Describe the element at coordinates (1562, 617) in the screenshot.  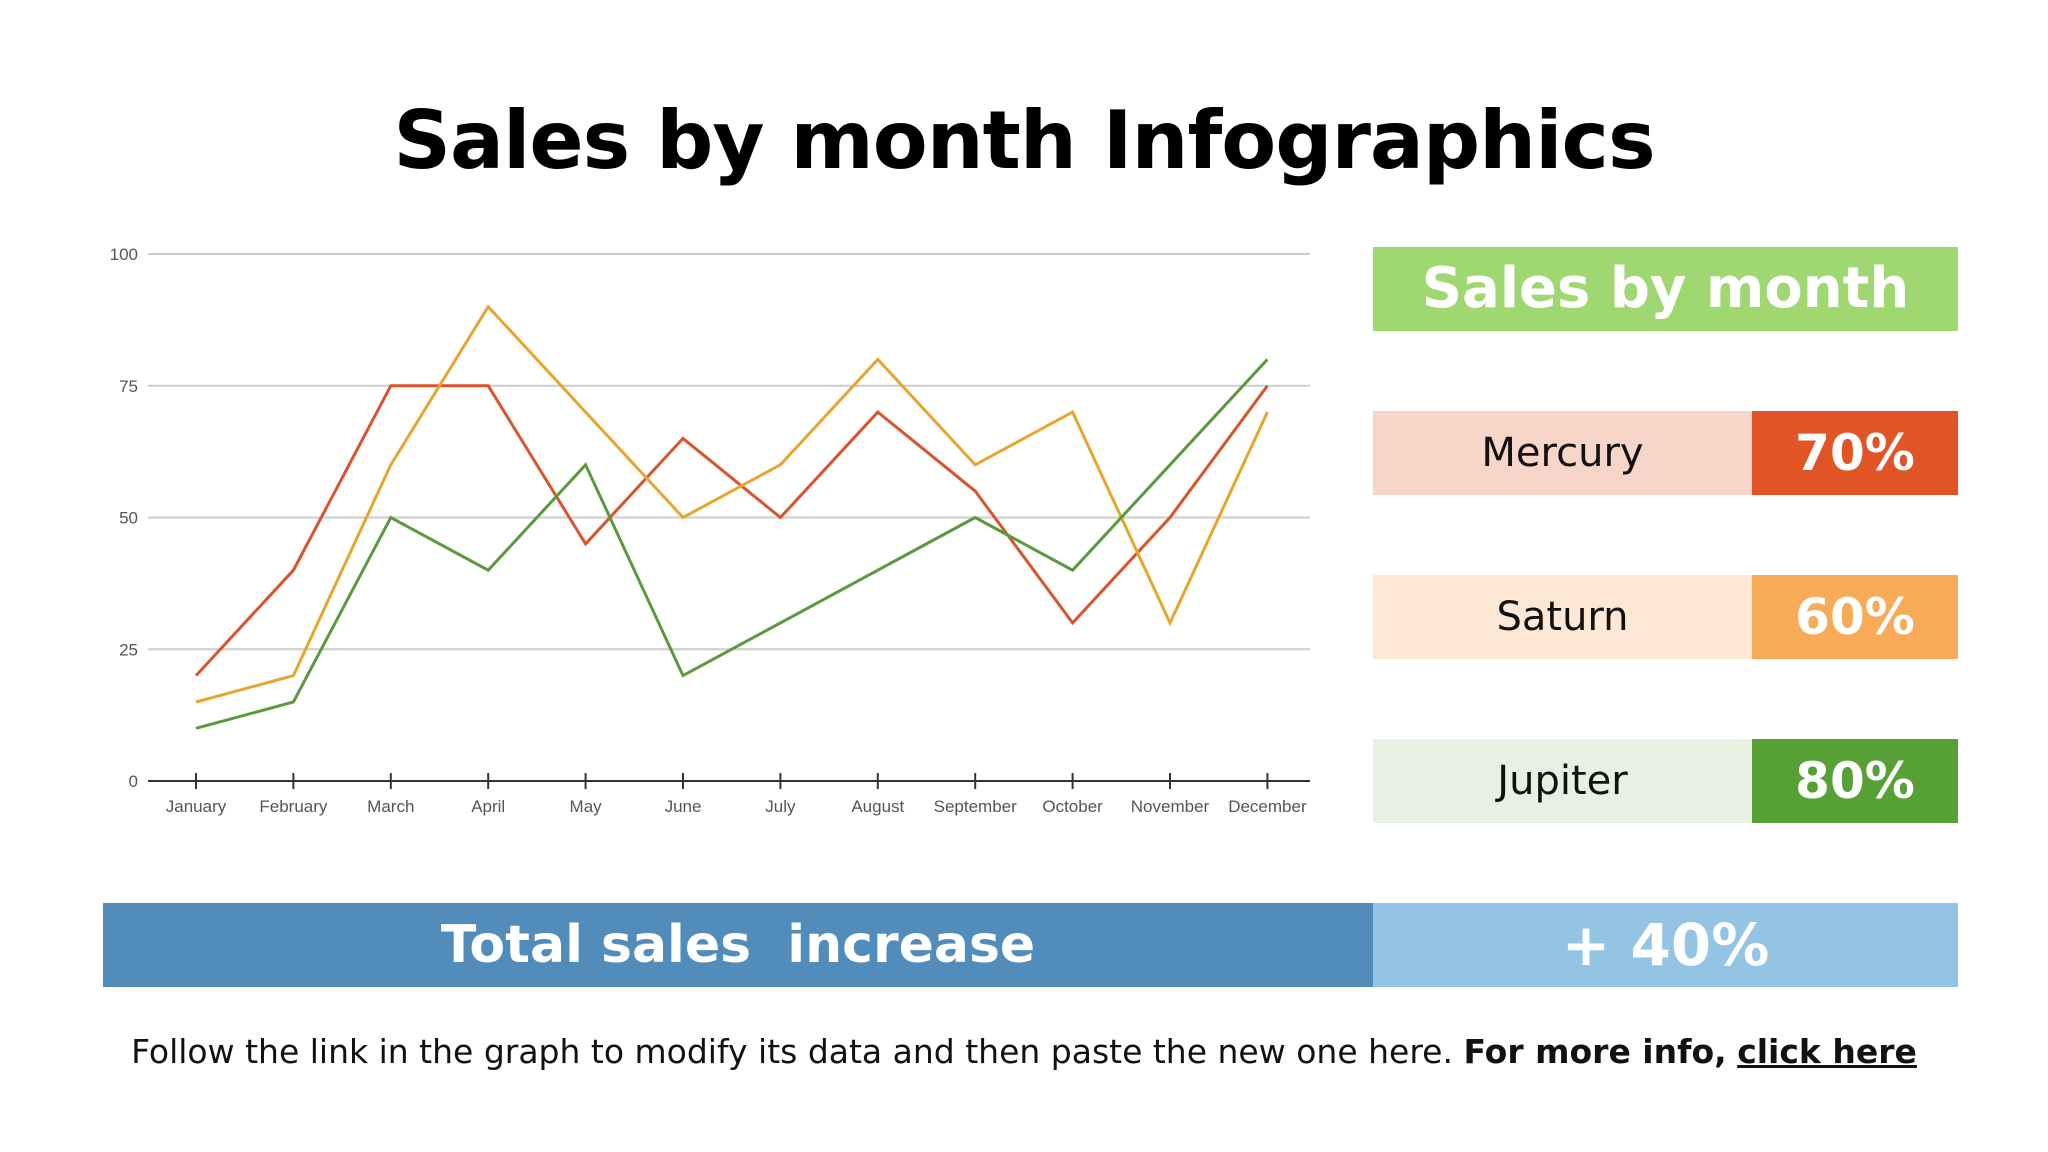
I see `stat-name: Saturn` at that location.